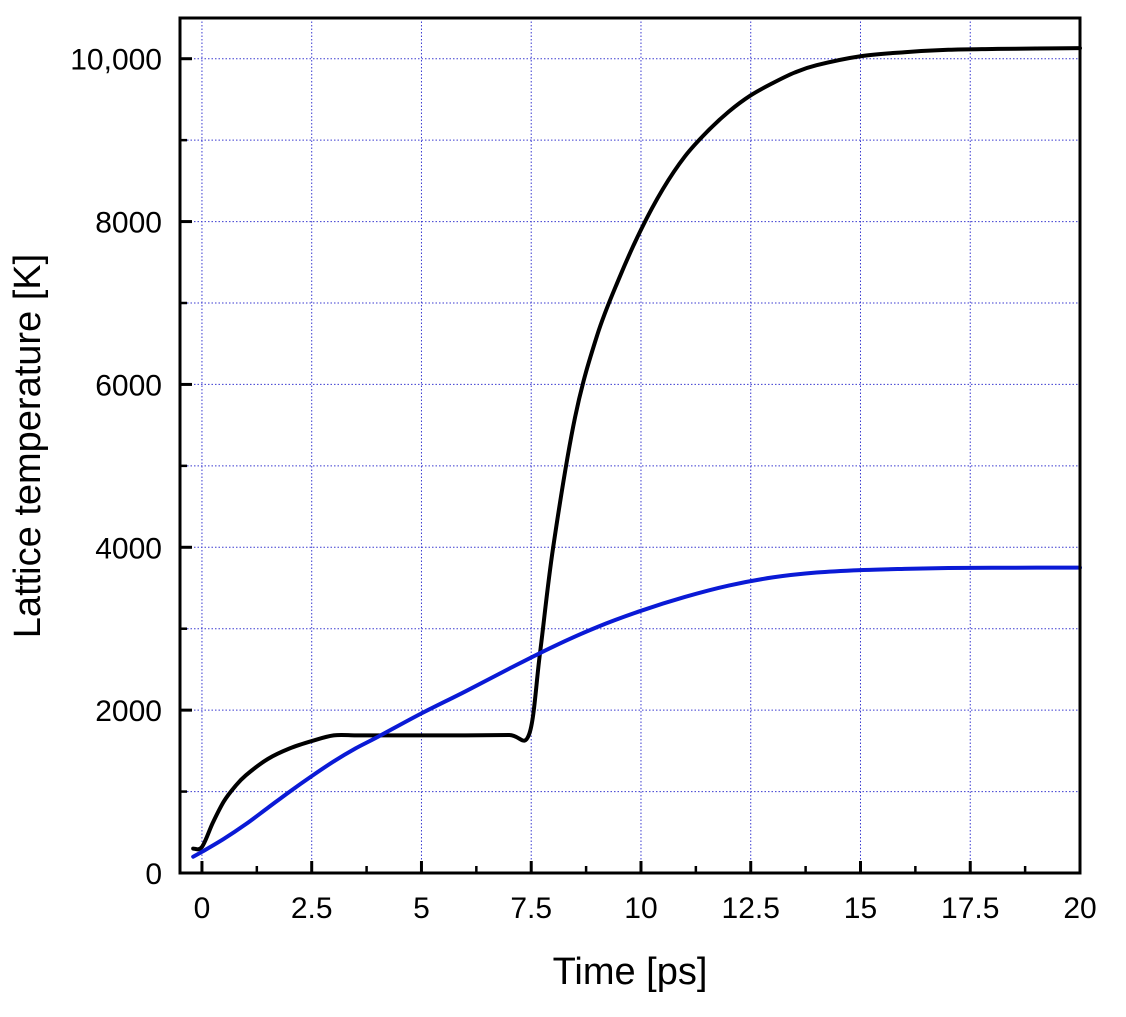  Describe the element at coordinates (128, 548) in the screenshot. I see `y-tick-label: 4000` at that location.